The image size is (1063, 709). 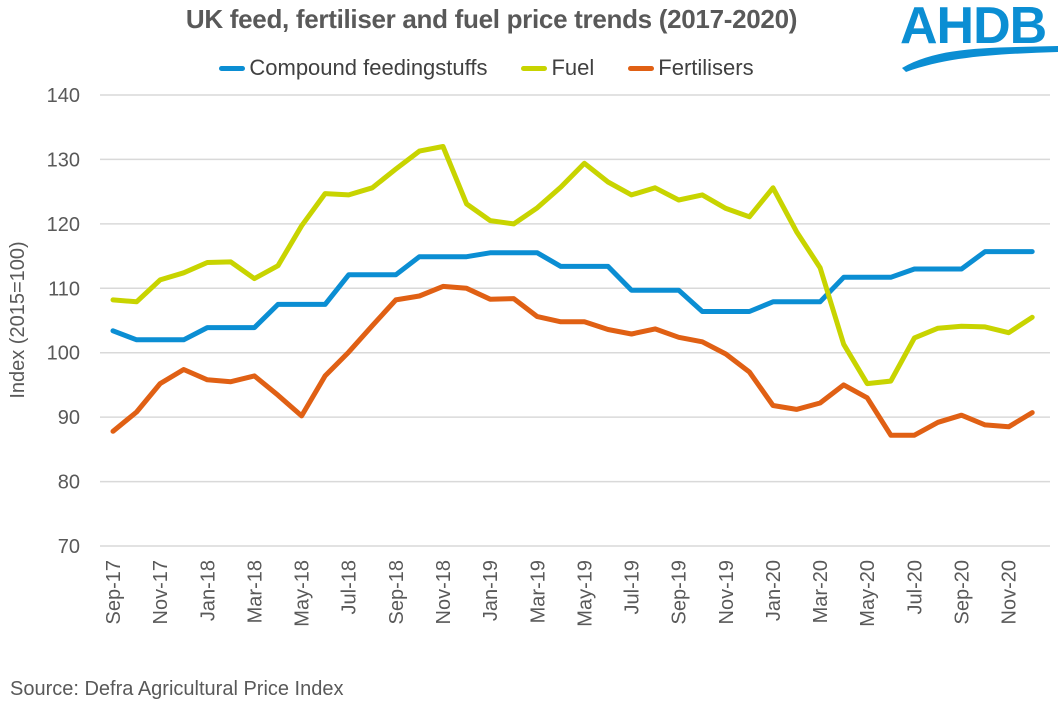 What do you see at coordinates (114, 592) in the screenshot?
I see `x-tick-label: Sep-17` at bounding box center [114, 592].